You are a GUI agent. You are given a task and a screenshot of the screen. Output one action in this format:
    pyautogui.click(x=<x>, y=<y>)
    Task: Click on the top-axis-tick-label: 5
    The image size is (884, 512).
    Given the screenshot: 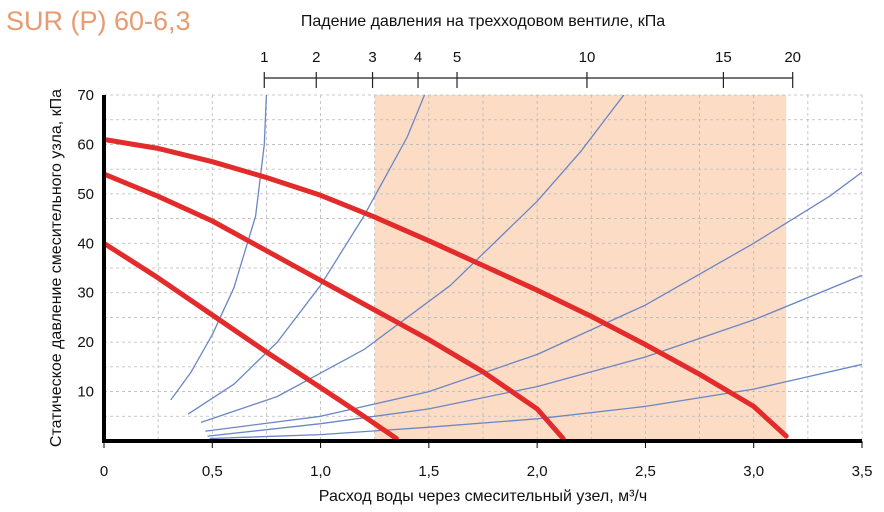 What is the action you would take?
    pyautogui.click(x=457, y=57)
    